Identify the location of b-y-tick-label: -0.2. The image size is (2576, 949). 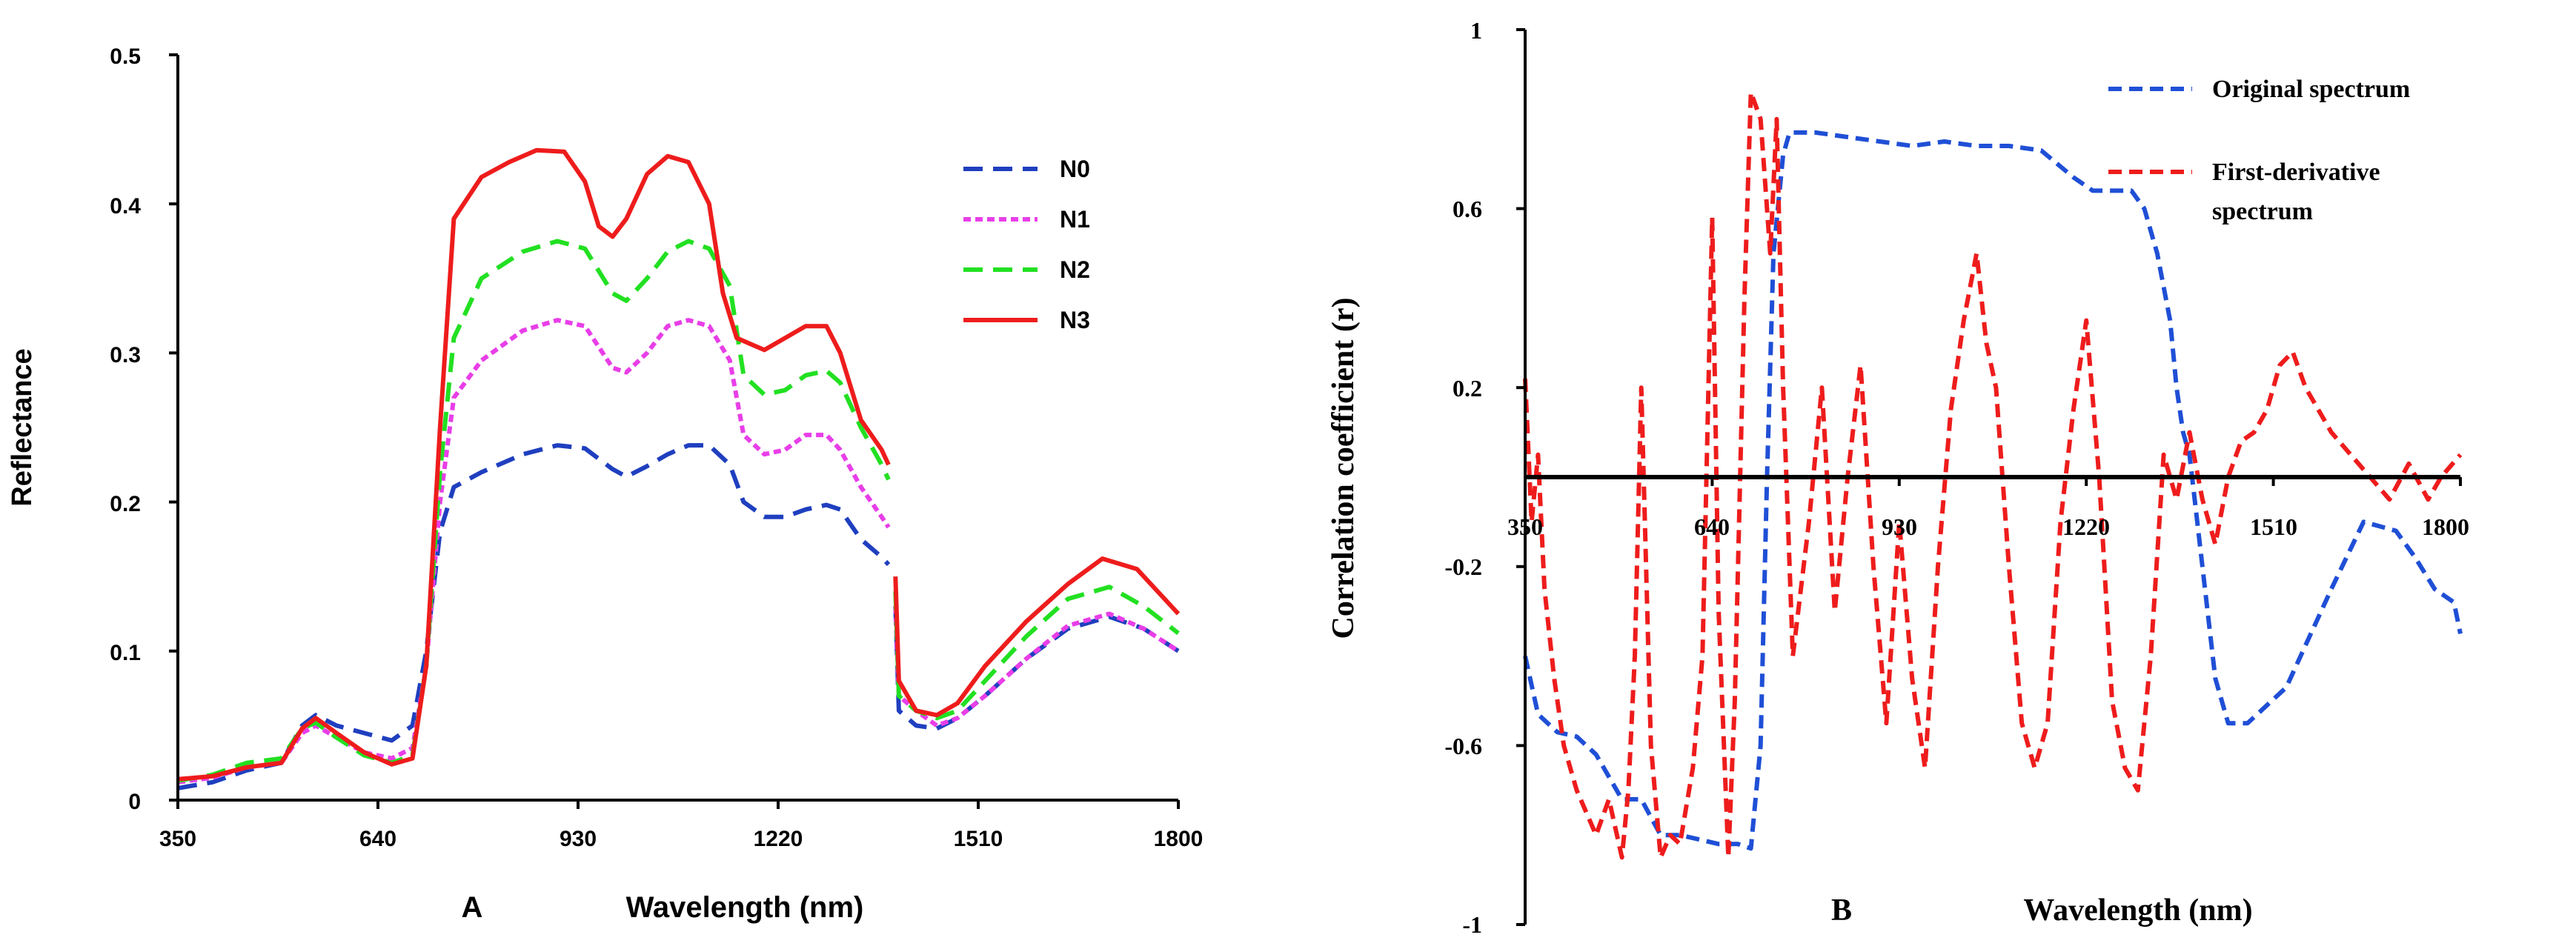
(1463, 566).